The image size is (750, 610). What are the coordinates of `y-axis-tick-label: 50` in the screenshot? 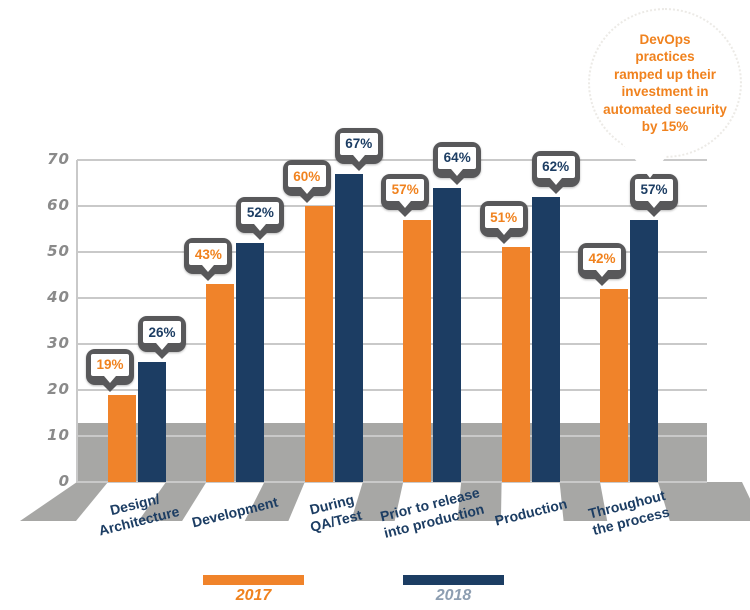 It's located at (58, 251).